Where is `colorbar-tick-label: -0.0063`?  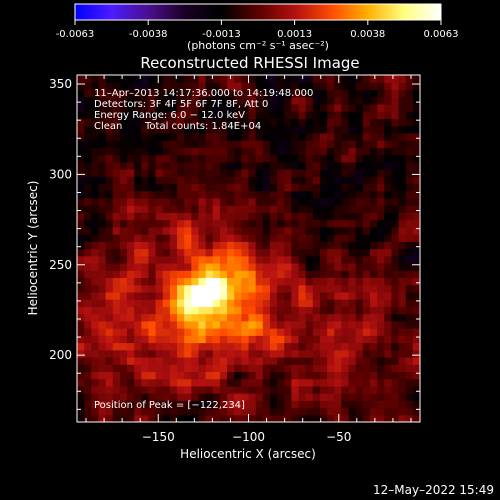
colorbar-tick-label: -0.0063 is located at coordinates (75, 34).